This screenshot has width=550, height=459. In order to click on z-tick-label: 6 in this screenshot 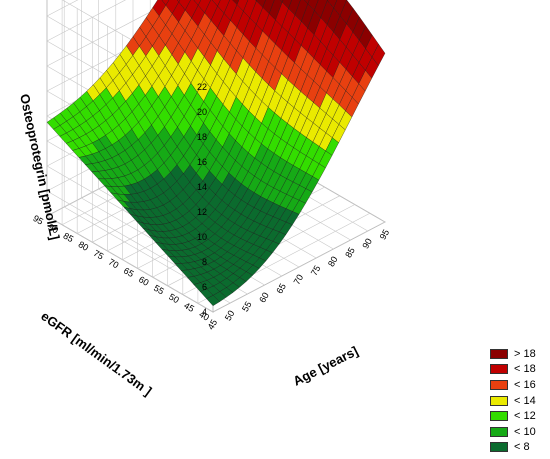, I will do `click(204, 287)`.